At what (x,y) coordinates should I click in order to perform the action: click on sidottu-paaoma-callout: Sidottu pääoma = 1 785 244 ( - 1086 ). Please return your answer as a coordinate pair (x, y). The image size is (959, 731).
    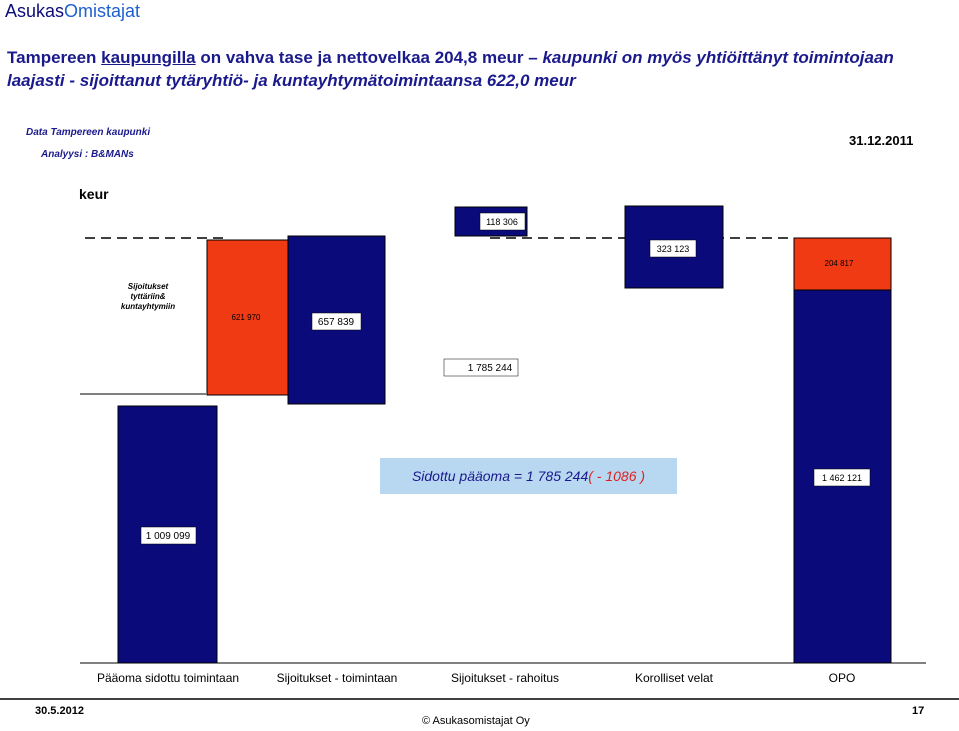
    Looking at the image, I should click on (528, 476).